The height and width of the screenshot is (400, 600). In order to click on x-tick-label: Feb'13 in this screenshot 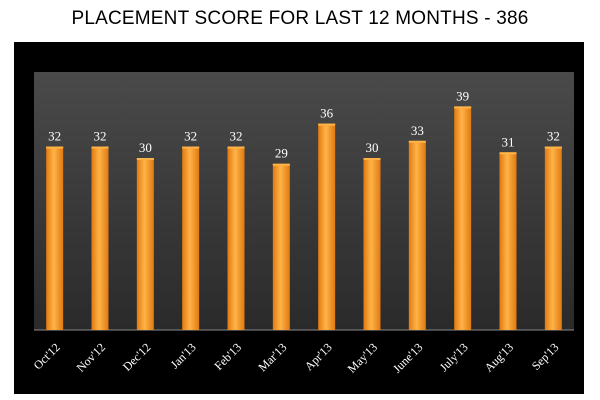, I will do `click(227, 356)`.